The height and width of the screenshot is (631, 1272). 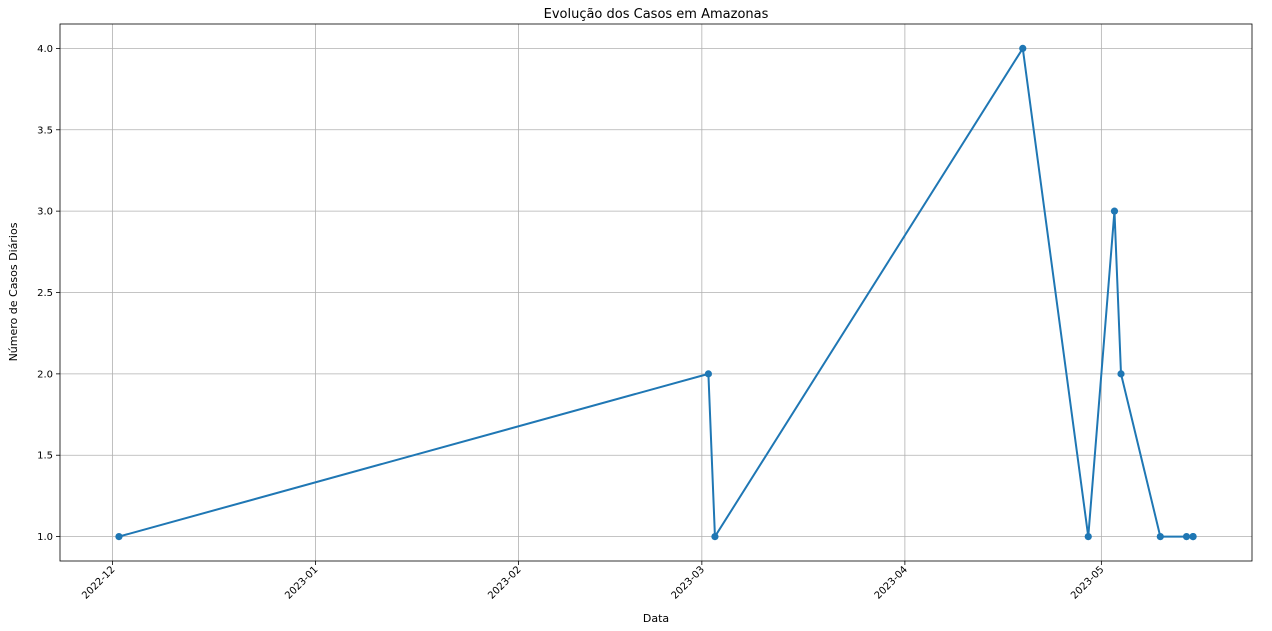 I want to click on chart-title: Evolução dos Casos em Amazonas, so click(x=656, y=14).